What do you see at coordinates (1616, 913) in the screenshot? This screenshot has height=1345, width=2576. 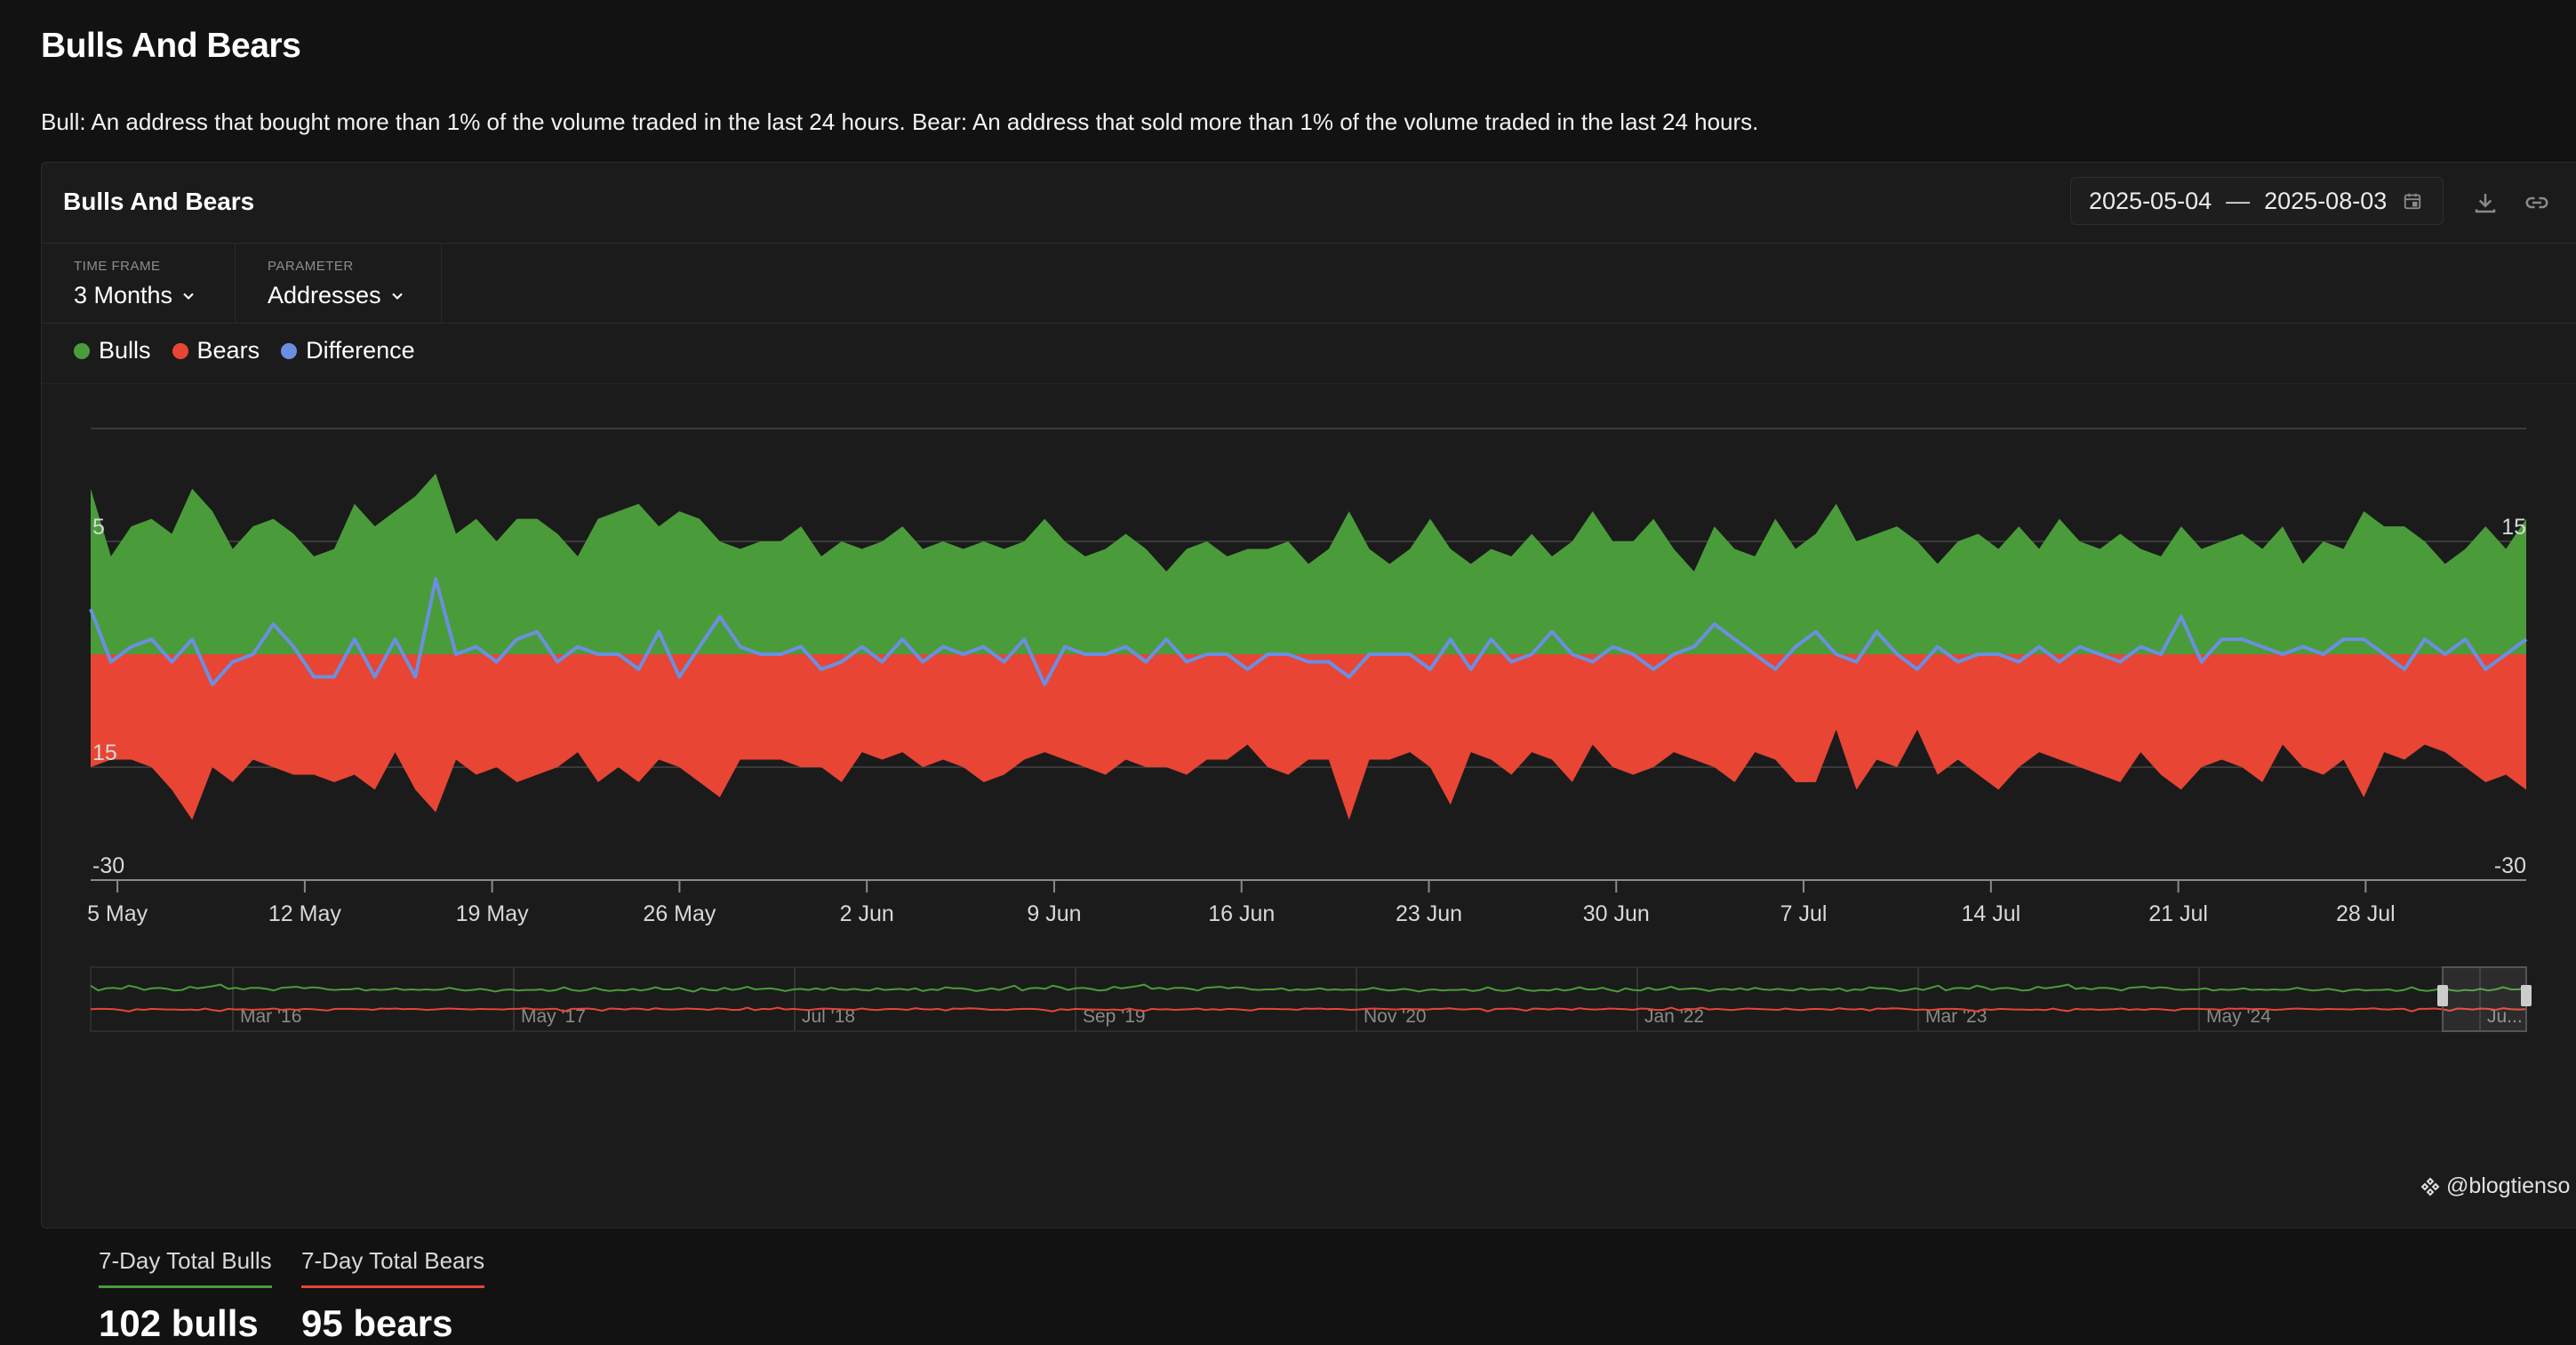 I see `x-tick-label: 30 Jun` at bounding box center [1616, 913].